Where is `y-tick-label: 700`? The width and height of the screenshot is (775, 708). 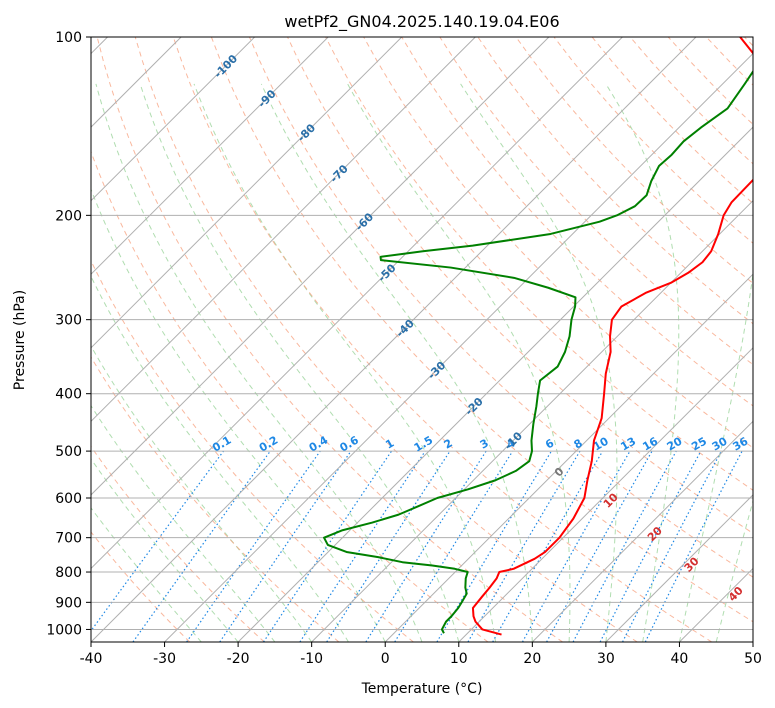 y-tick-label: 700 is located at coordinates (68, 539).